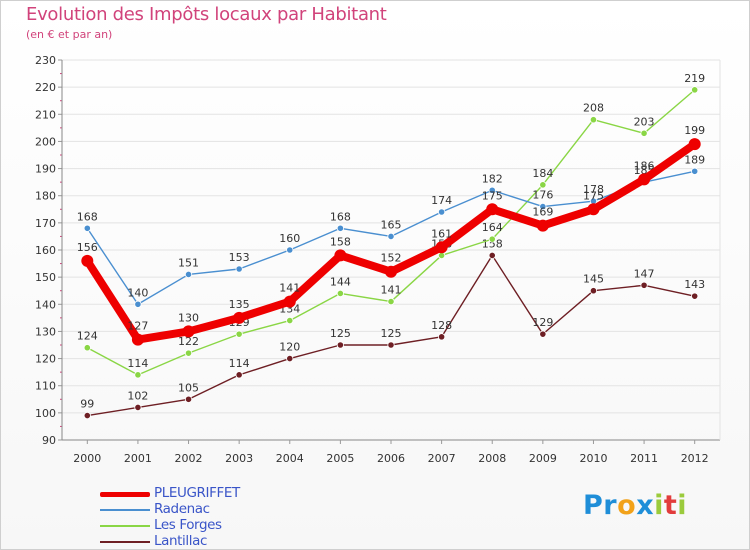 The image size is (750, 550). I want to click on legend-item-radenac: Radenac, so click(200, 509).